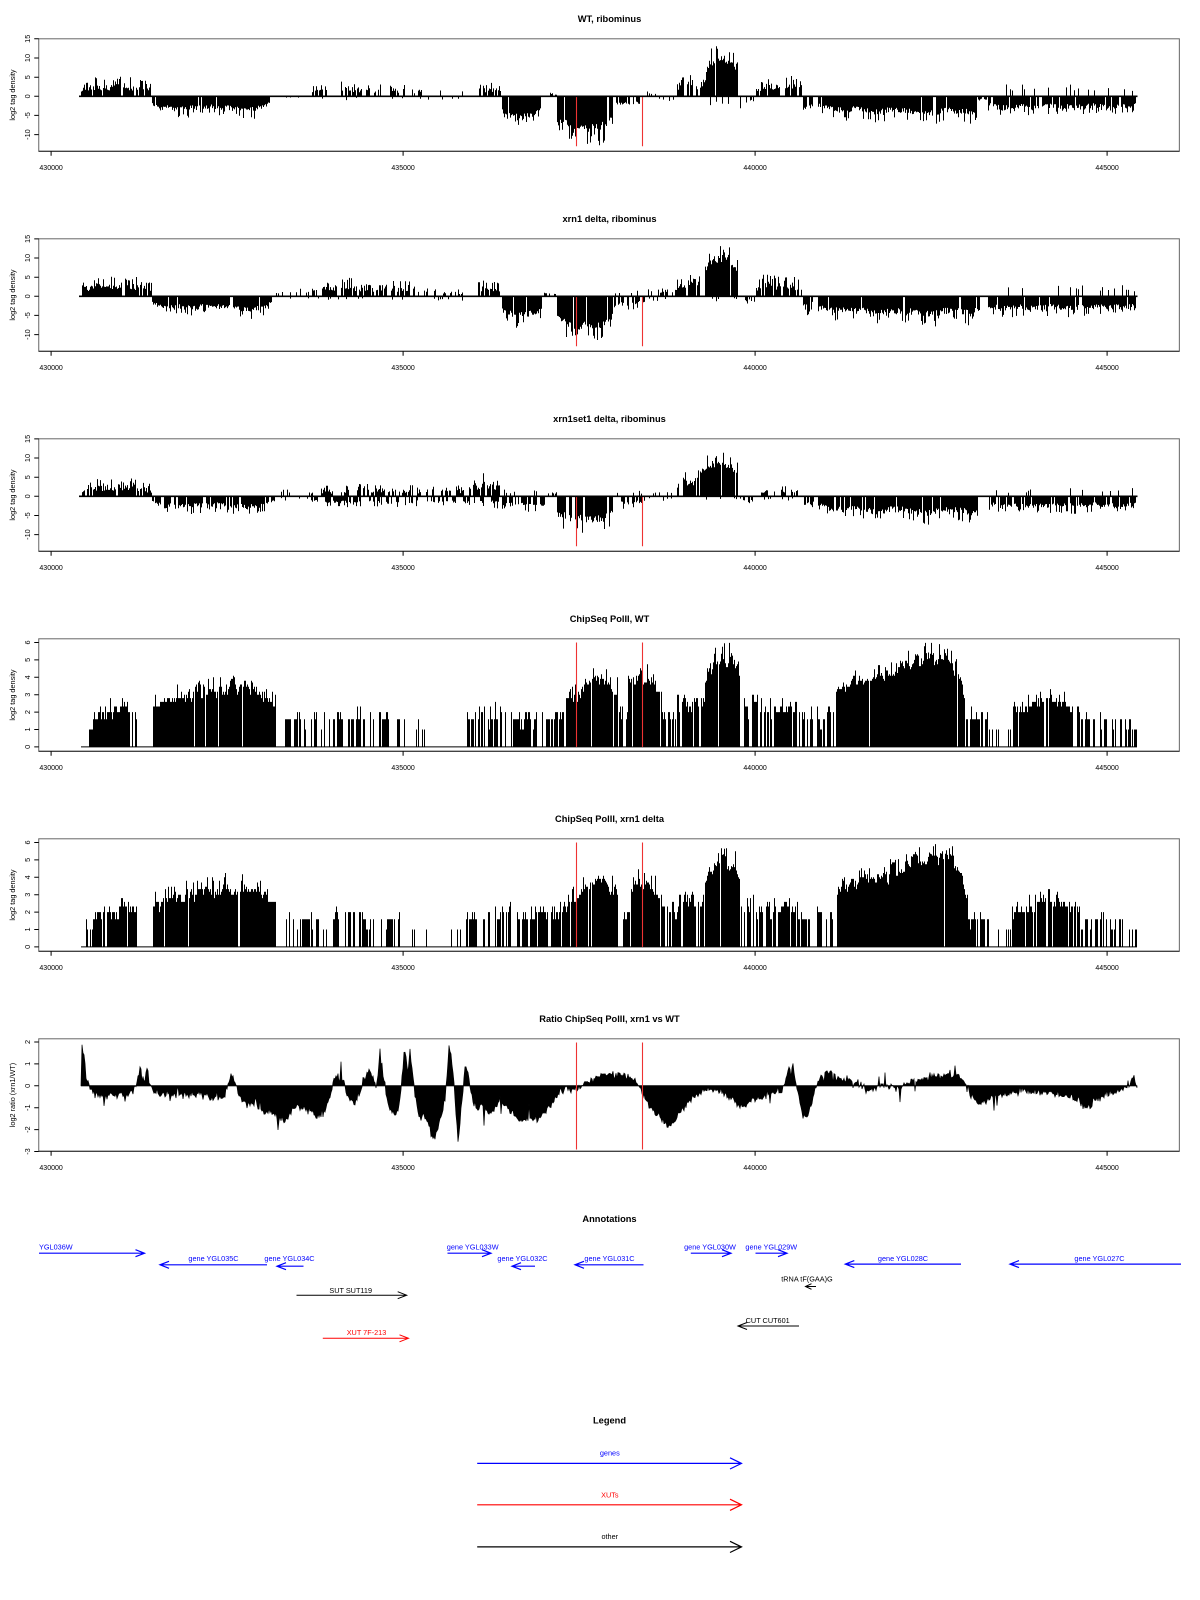 This screenshot has height=1600, width=1200. Describe the element at coordinates (609, 1536) in the screenshot. I see `svg-text: other` at that location.